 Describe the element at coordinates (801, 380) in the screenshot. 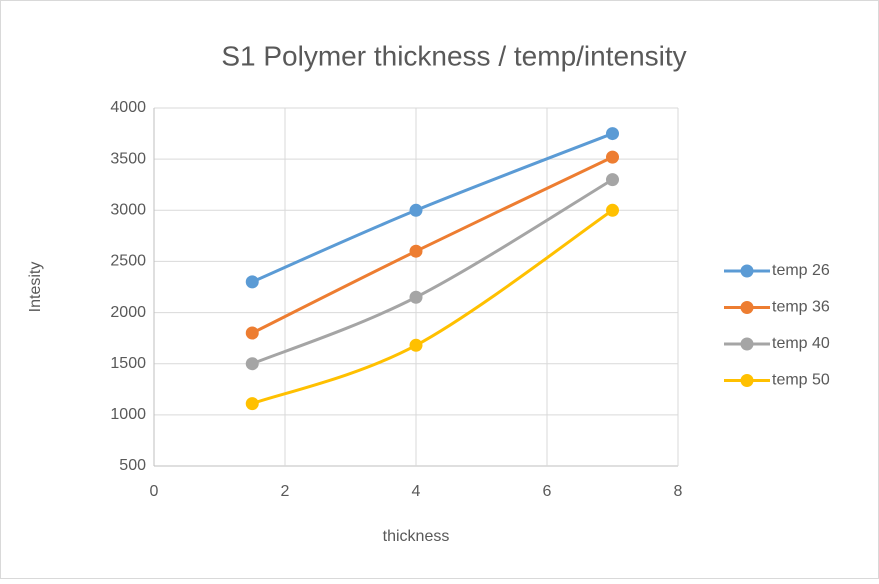

I see `legend-label: temp 50` at that location.